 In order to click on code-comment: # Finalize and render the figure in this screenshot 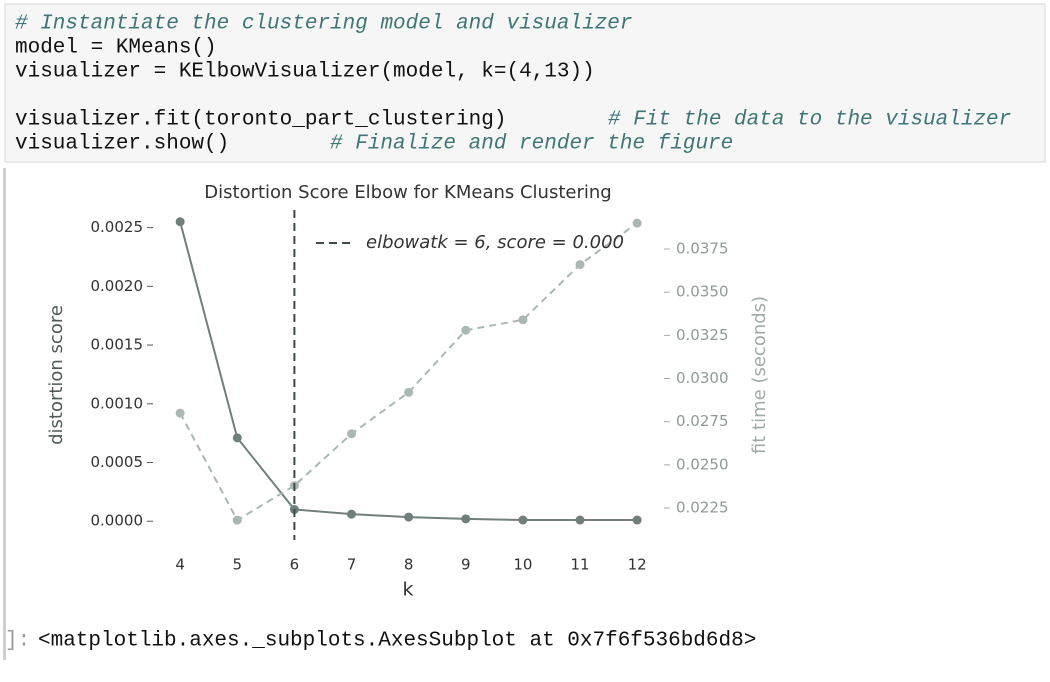, I will do `click(531, 144)`.